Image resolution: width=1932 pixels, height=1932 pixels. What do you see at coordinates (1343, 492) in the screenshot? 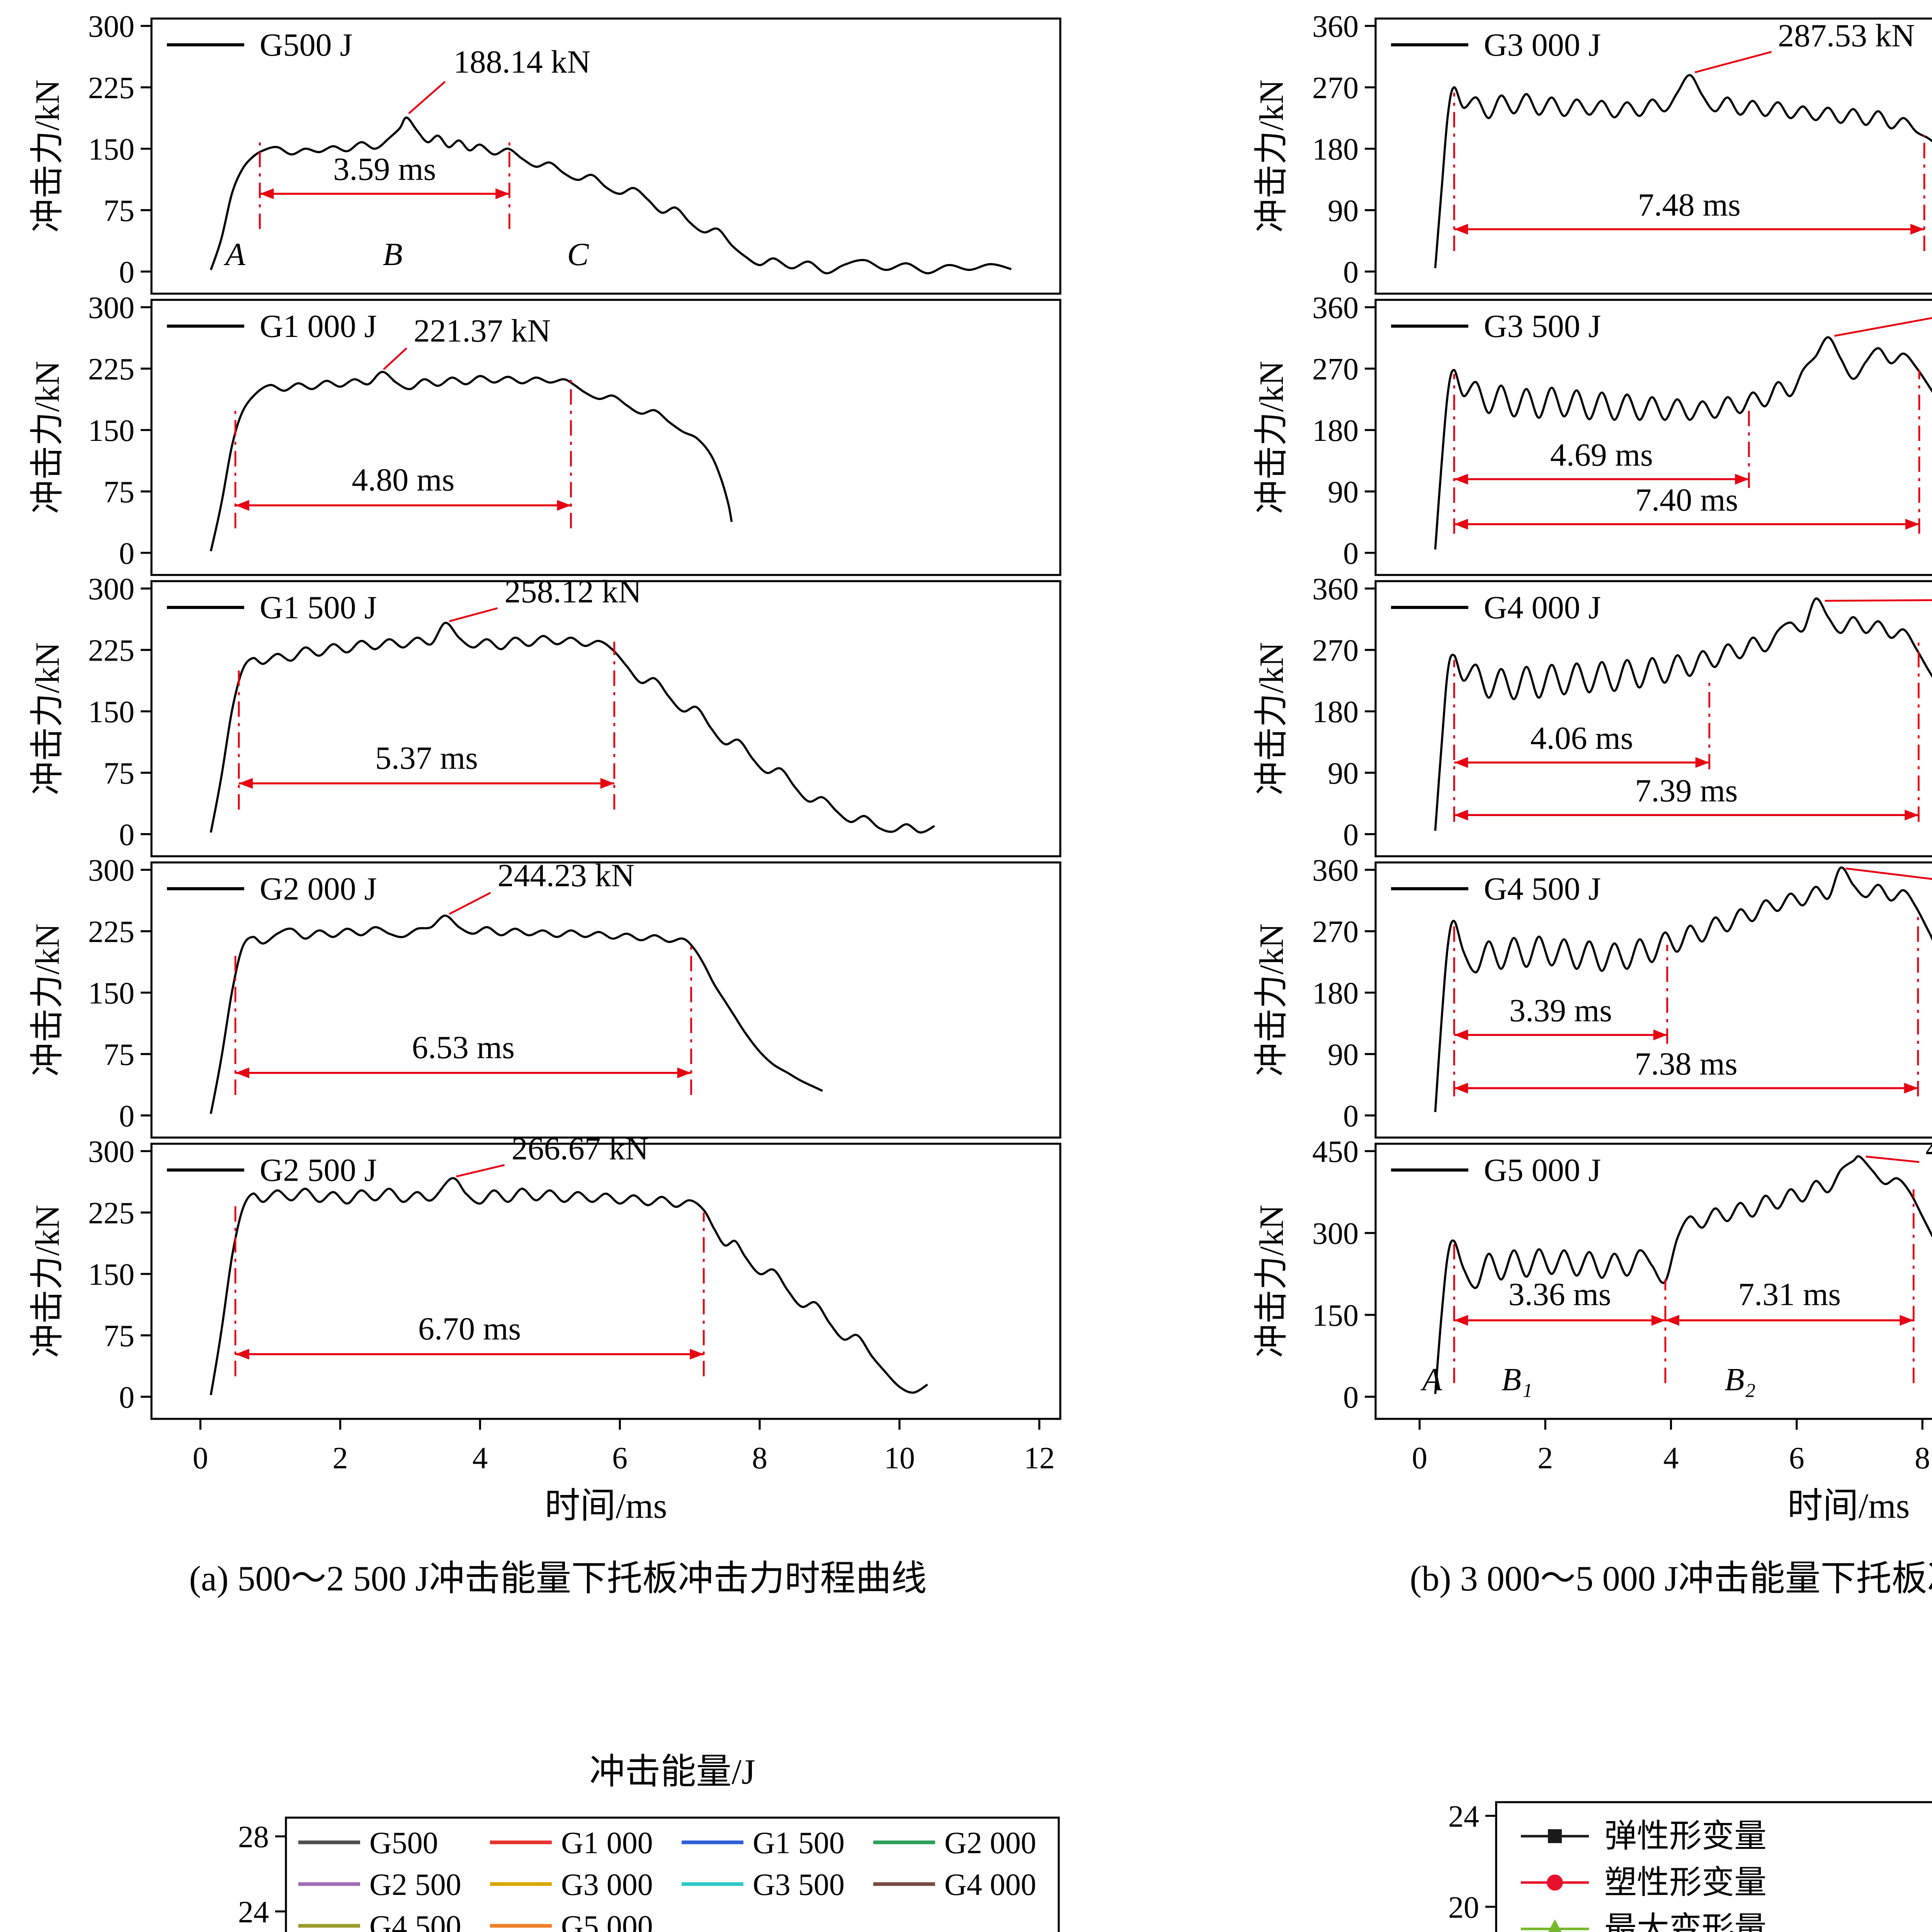
I see `y-tick-label: 90` at bounding box center [1343, 492].